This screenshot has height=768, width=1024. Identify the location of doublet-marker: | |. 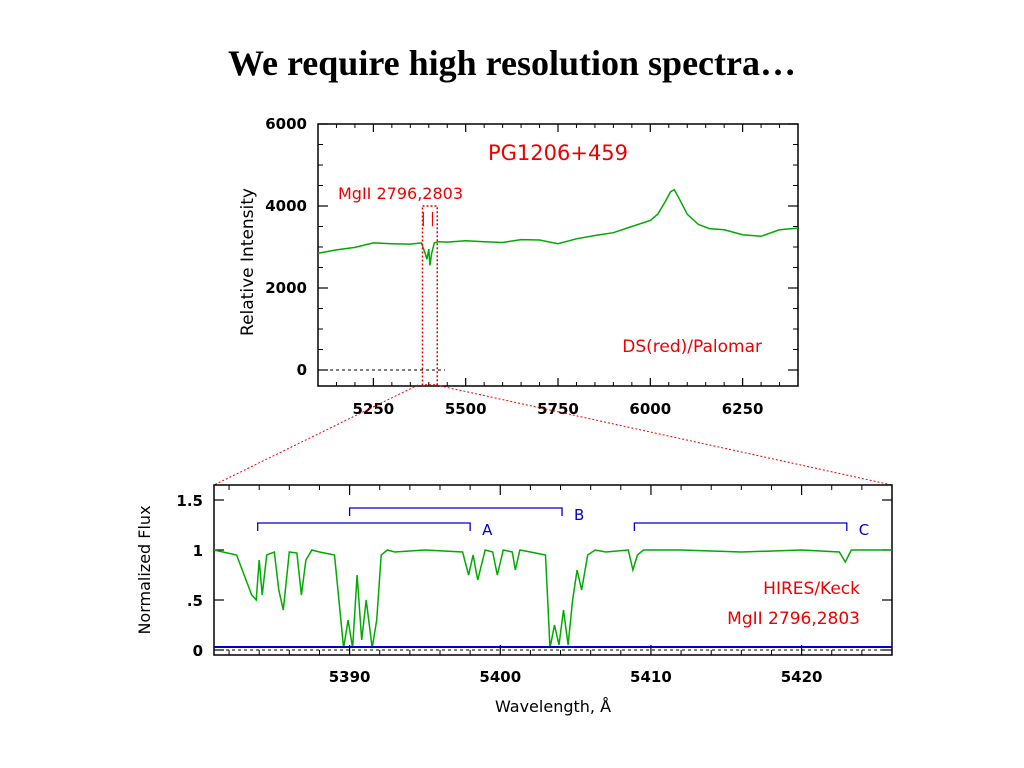
(428, 219).